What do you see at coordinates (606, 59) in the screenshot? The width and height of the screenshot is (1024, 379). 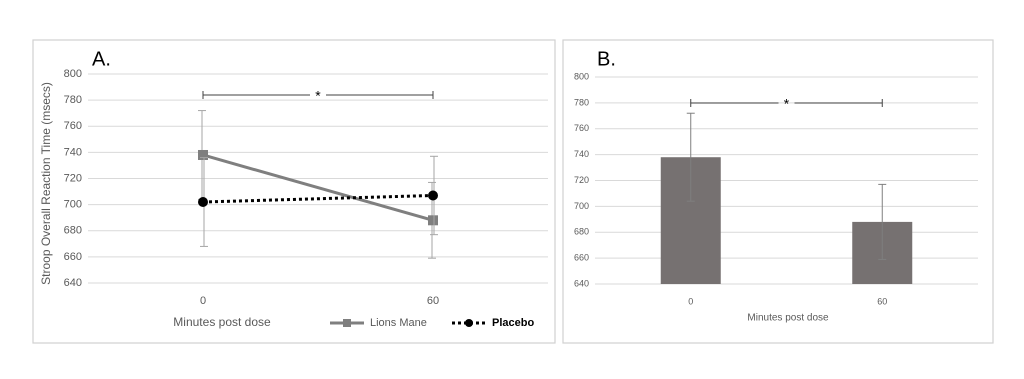 I see `panel-label: B.` at bounding box center [606, 59].